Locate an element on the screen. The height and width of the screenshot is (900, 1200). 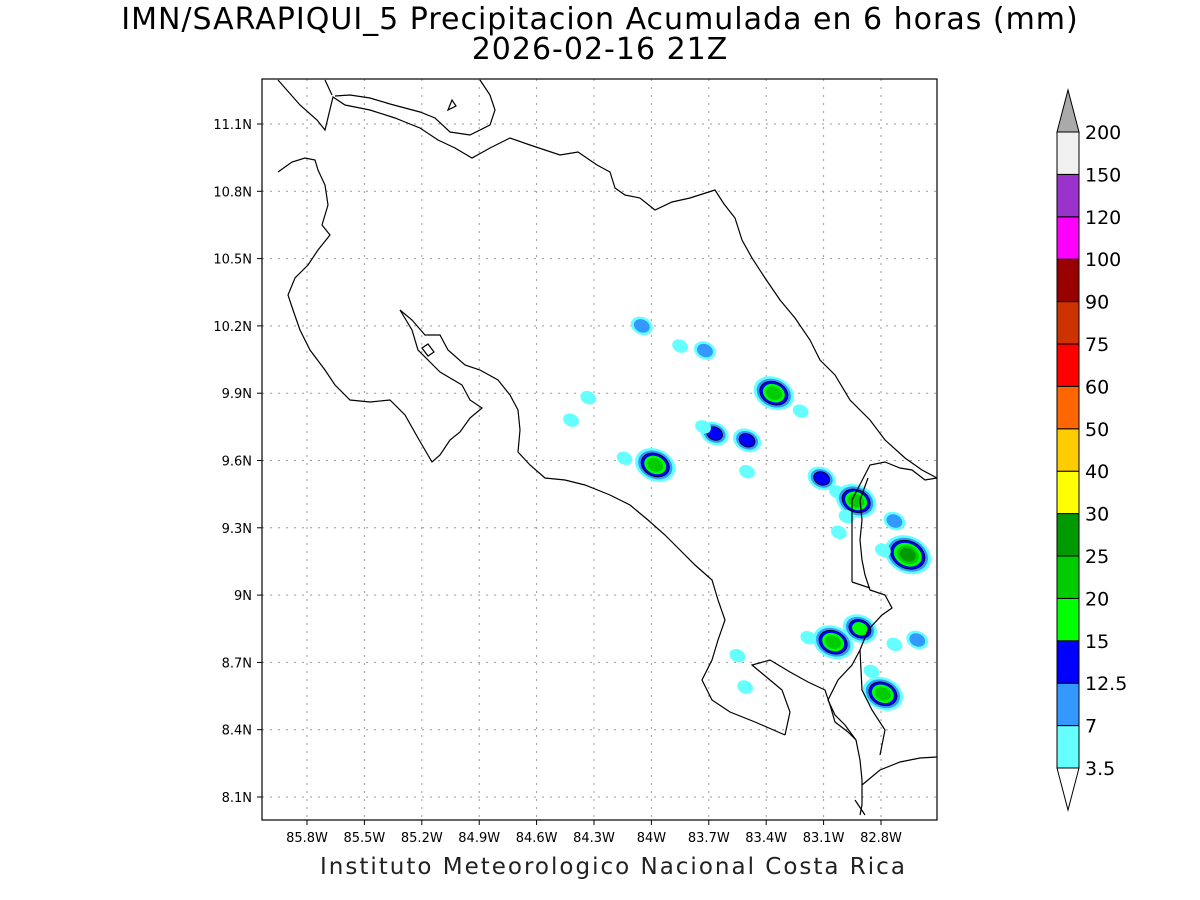
colorbar-label: 200 is located at coordinates (1103, 133).